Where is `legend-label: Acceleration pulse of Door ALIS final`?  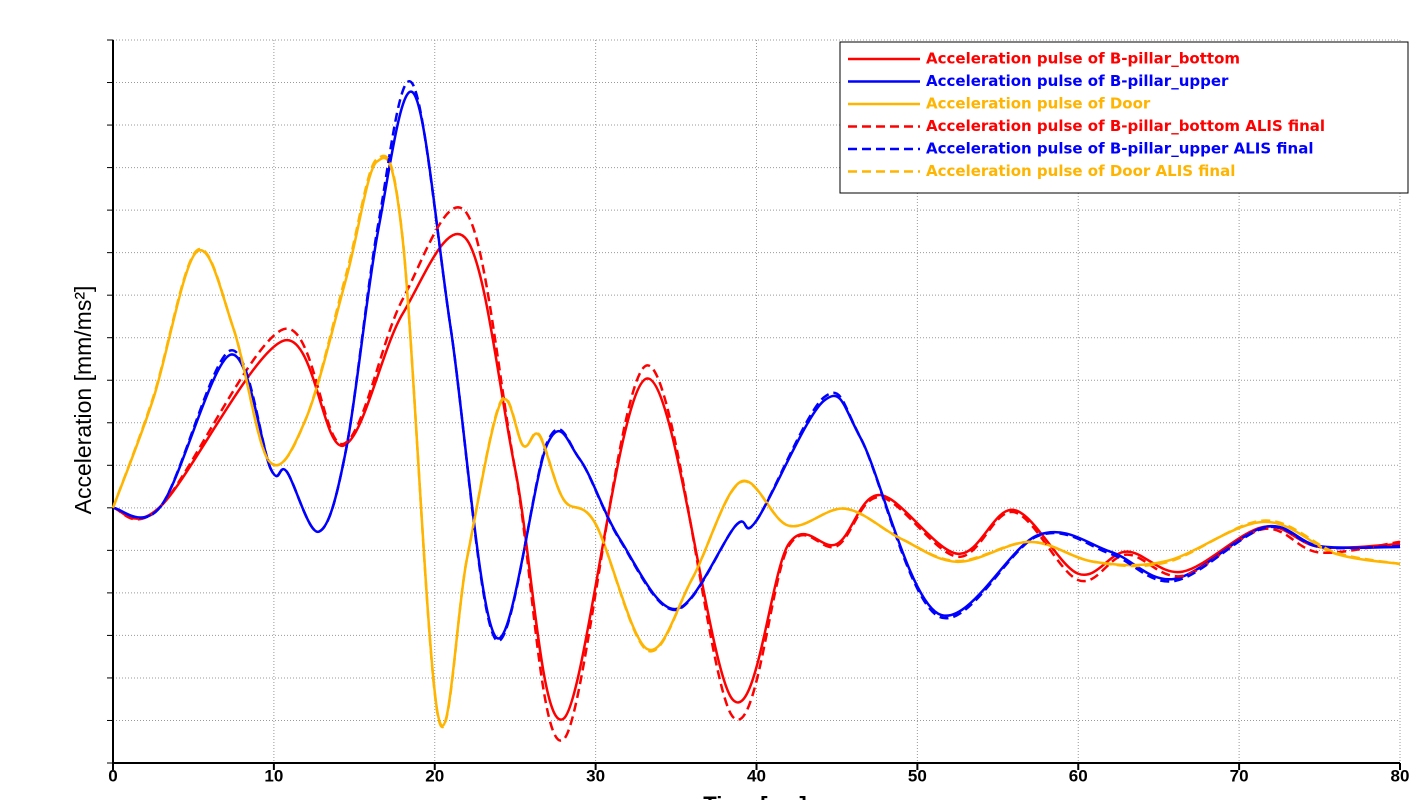
legend-label: Acceleration pulse of Door ALIS final is located at coordinates (1080, 171).